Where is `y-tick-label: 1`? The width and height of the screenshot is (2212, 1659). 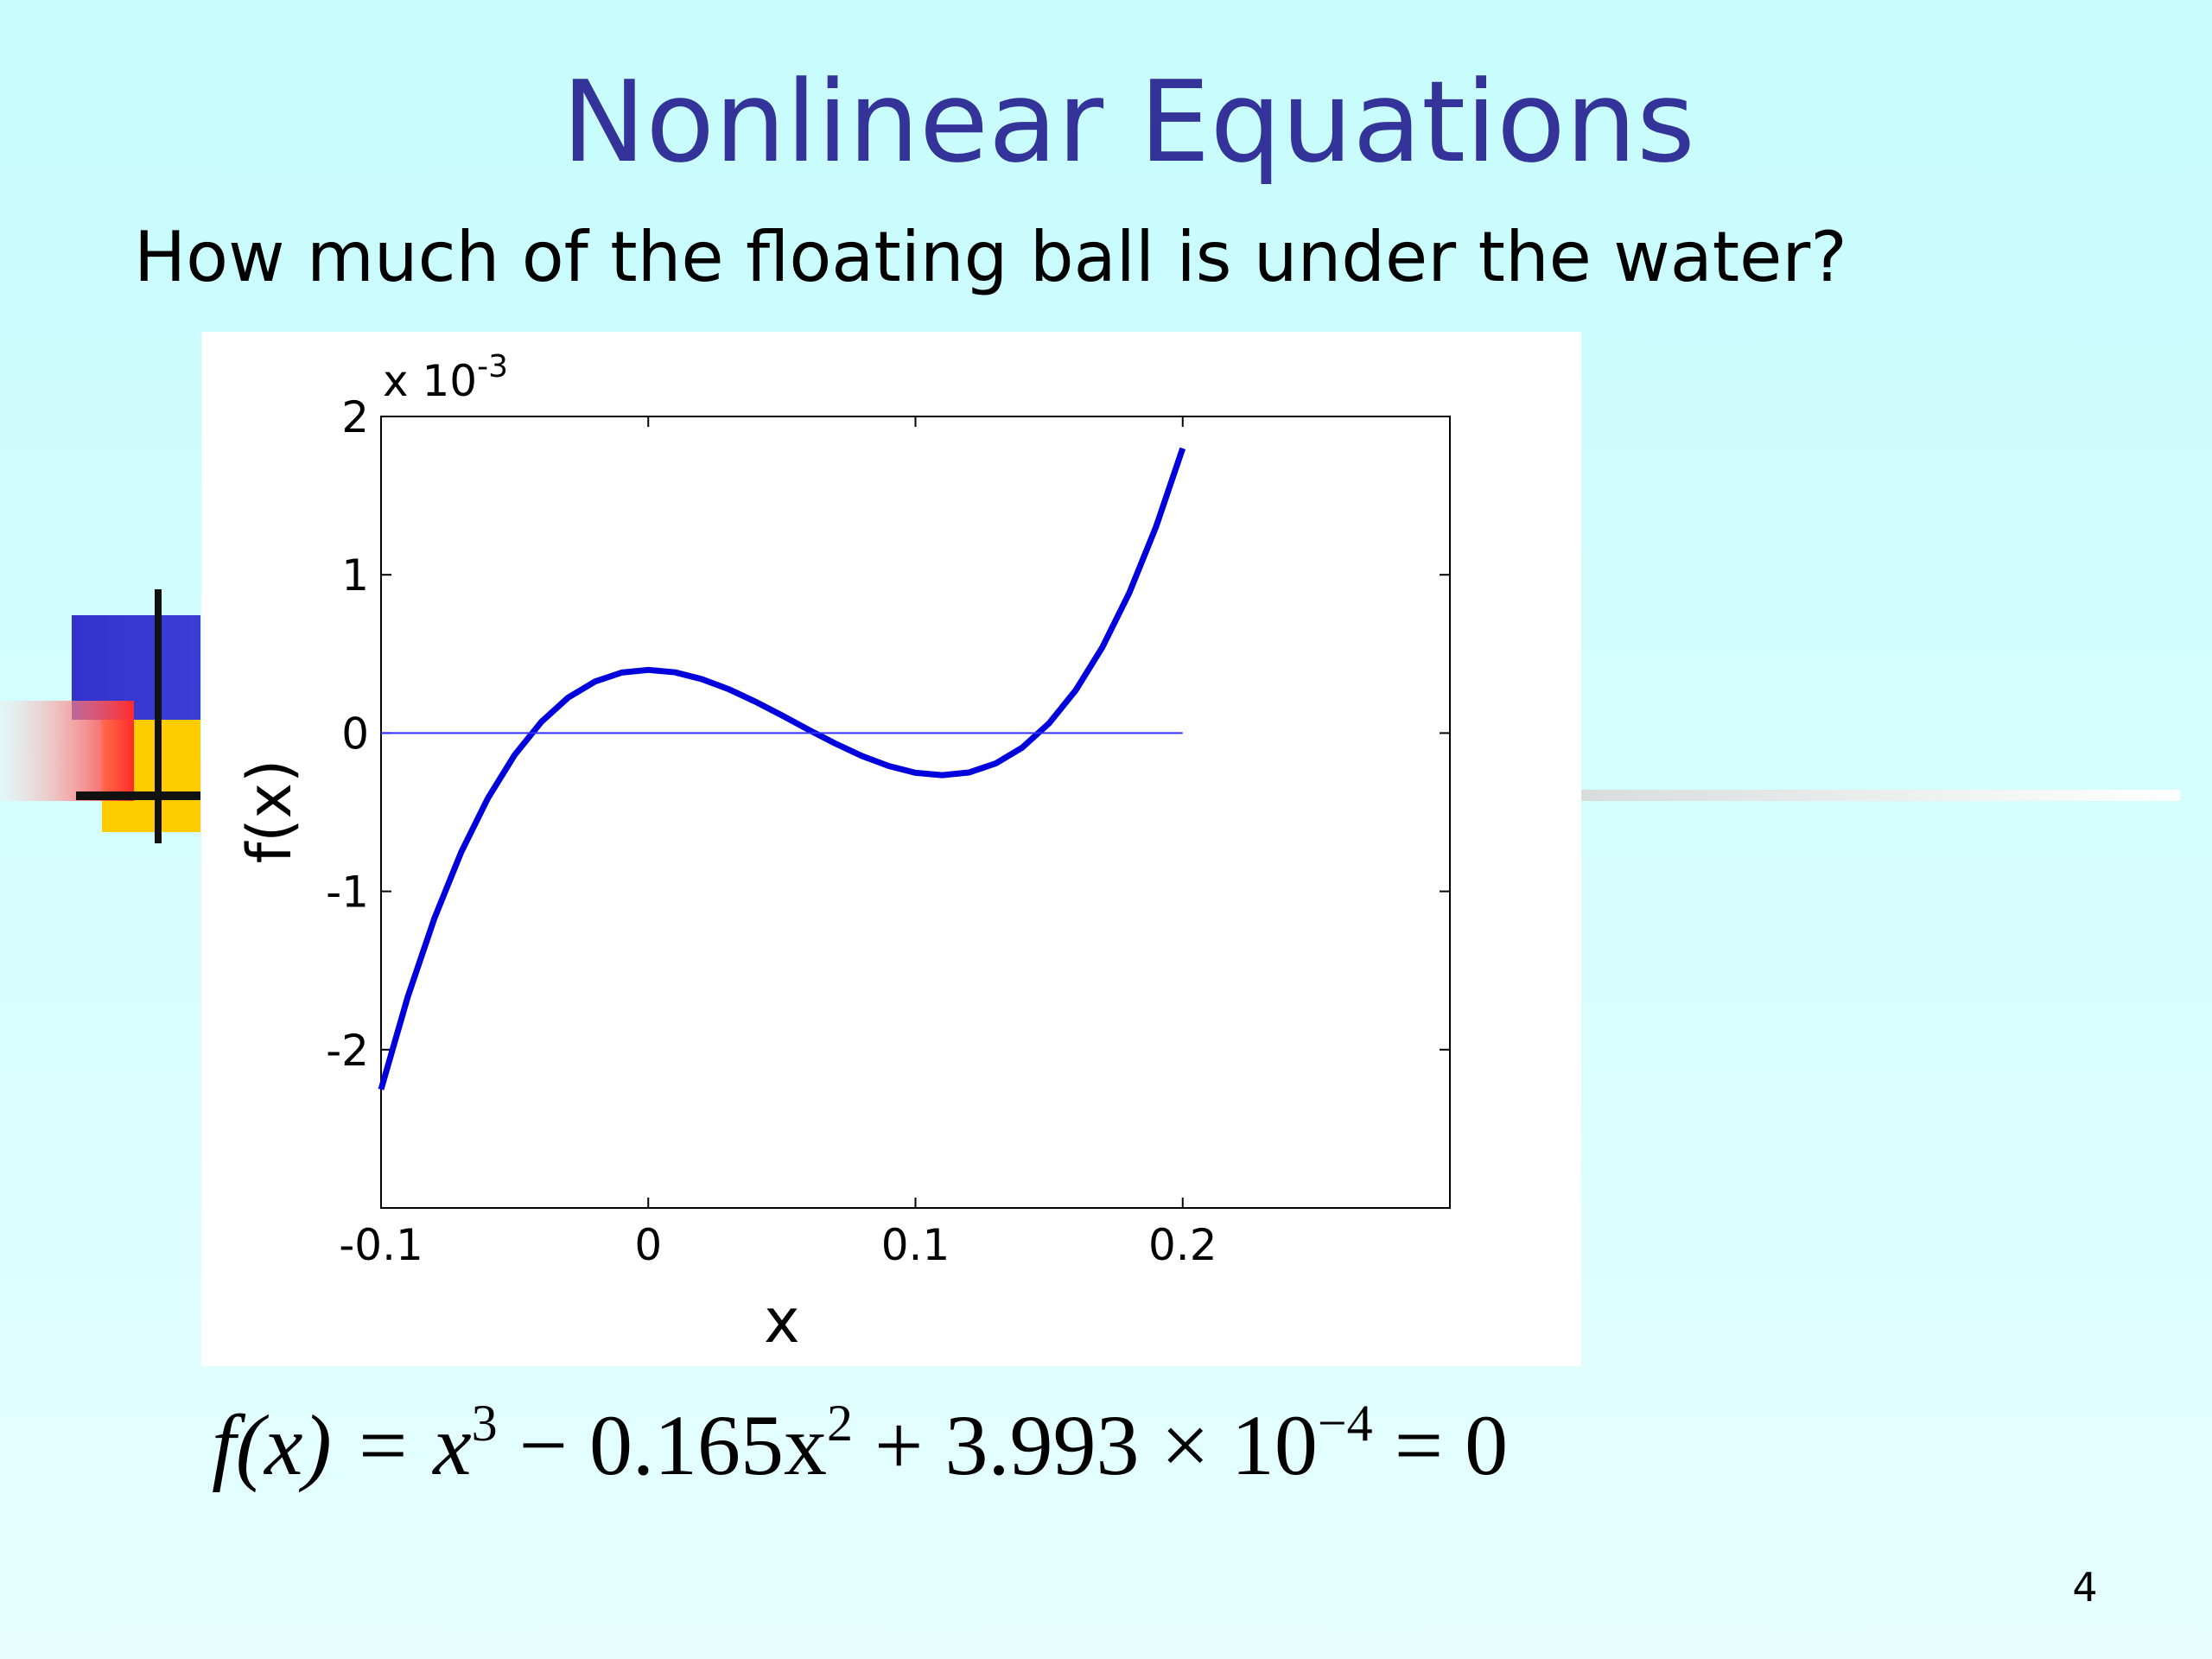
y-tick-label: 1 is located at coordinates (355, 575).